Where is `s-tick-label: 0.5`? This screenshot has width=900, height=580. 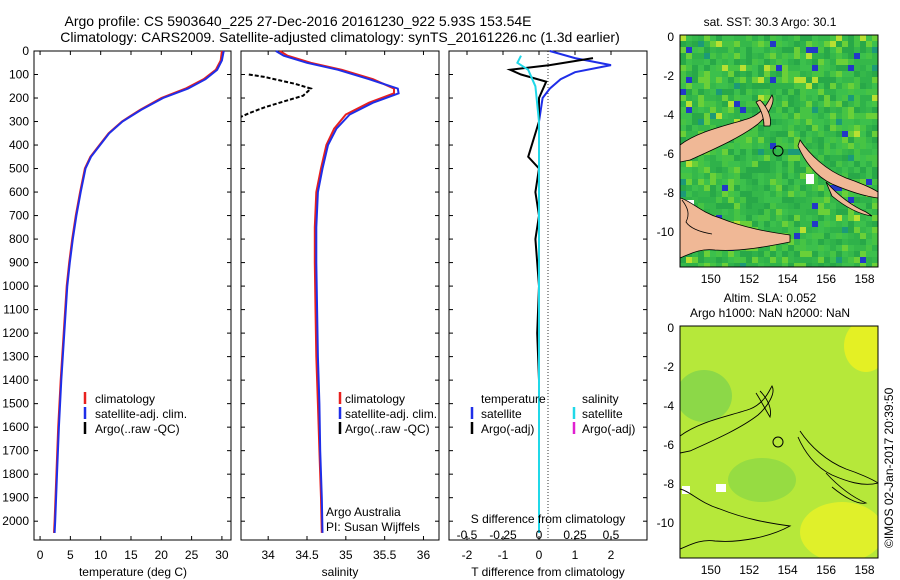
s-tick-label: 0.5 is located at coordinates (611, 535).